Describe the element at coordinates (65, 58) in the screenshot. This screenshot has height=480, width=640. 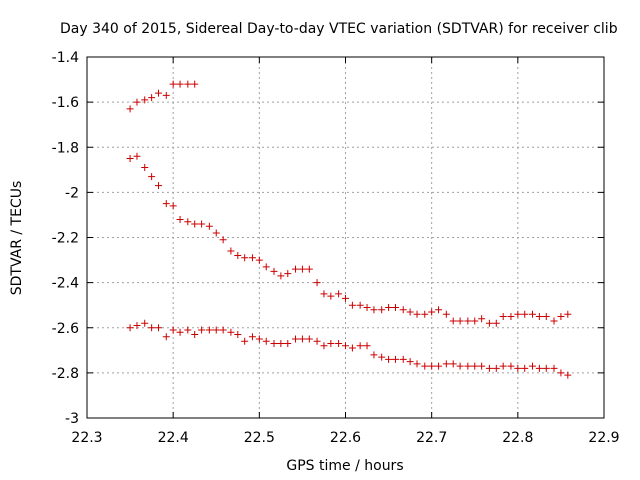
I see `y-tick-label: -1.4` at that location.